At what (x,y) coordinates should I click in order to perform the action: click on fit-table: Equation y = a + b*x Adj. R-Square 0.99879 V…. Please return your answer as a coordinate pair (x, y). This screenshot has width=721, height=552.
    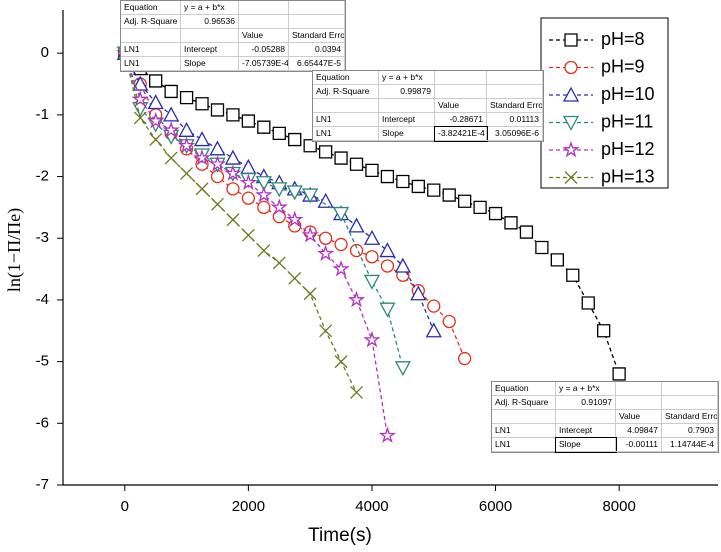
    Looking at the image, I should click on (428, 106).